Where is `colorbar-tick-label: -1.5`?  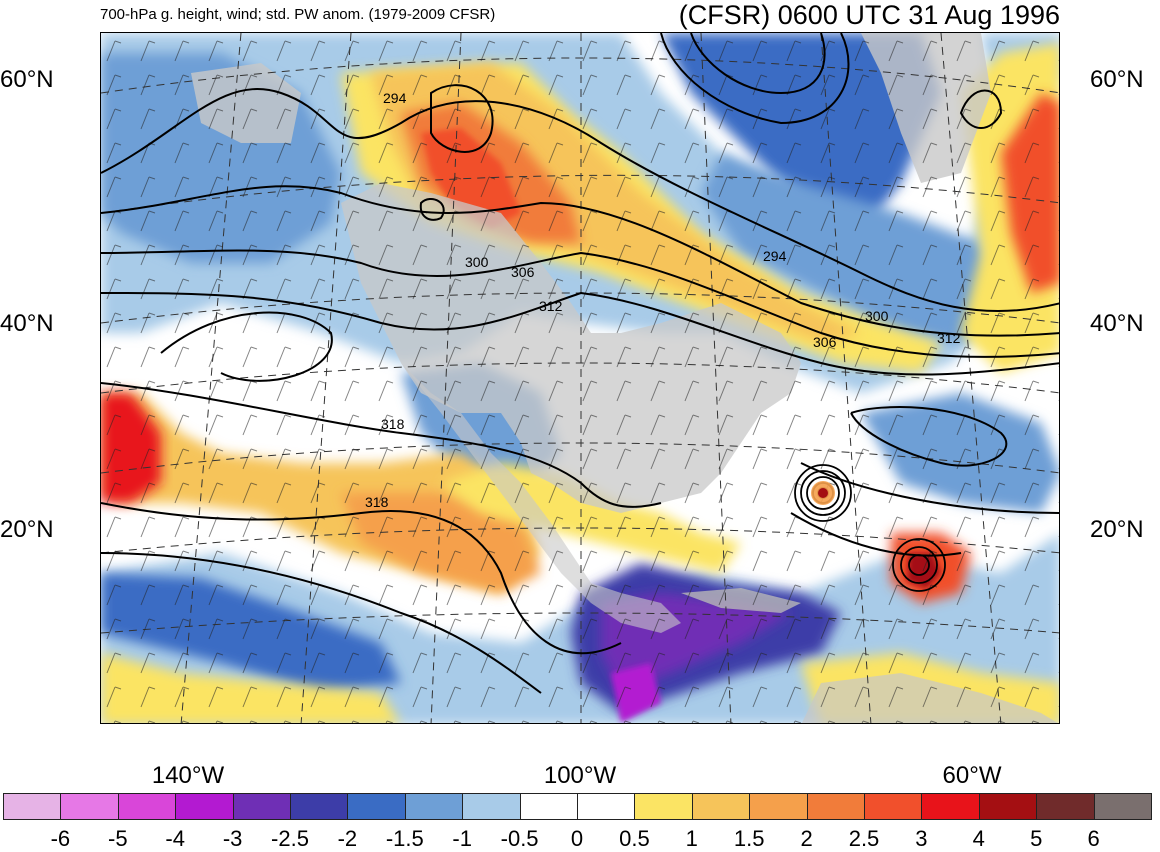 colorbar-tick-label: -1.5 is located at coordinates (404, 838).